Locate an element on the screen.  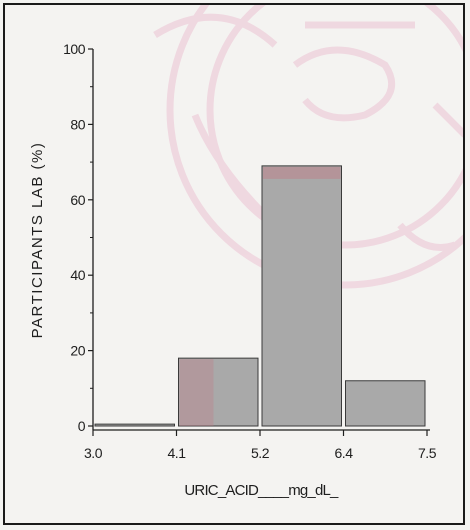
y-tick-label: 80 is located at coordinates (77, 124).